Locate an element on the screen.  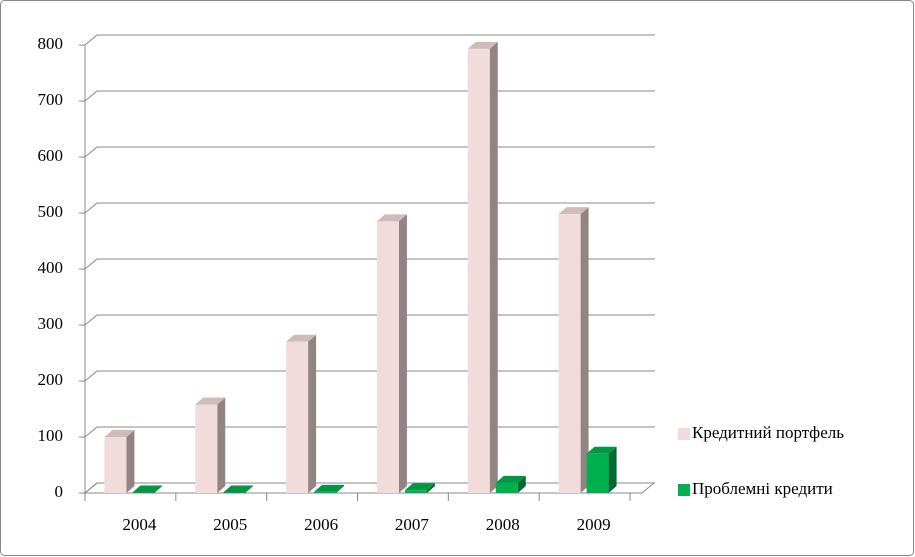
x-tick-label: 2004 is located at coordinates (139, 524).